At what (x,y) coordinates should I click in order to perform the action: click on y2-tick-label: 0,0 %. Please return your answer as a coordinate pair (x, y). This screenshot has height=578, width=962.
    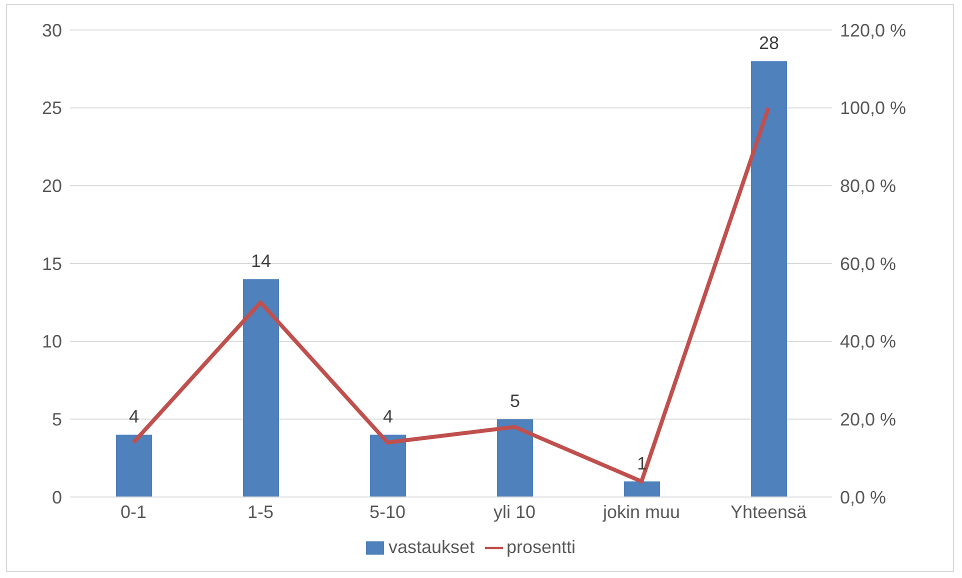
    Looking at the image, I should click on (863, 497).